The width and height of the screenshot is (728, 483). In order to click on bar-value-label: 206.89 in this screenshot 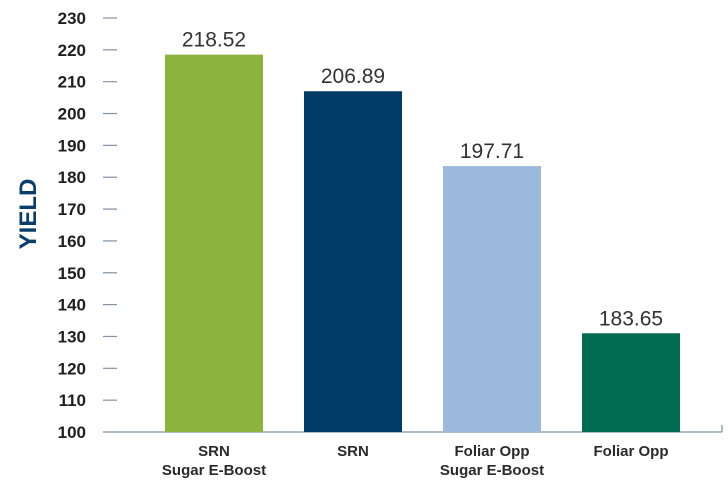, I will do `click(353, 76)`.